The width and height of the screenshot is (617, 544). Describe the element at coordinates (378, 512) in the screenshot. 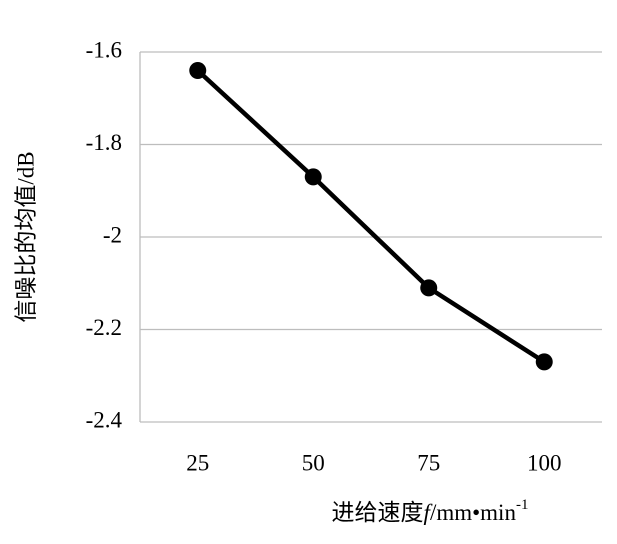

I see `x-label-prefix: 进给速度` at that location.